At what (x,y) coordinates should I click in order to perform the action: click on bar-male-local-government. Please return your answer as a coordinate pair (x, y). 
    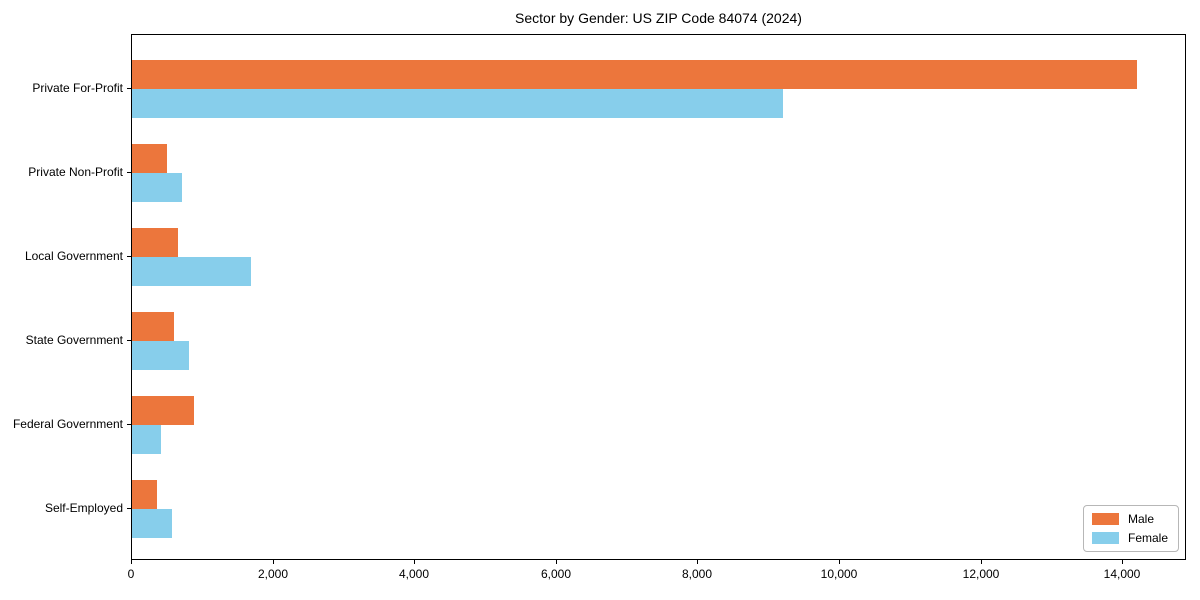
    Looking at the image, I should click on (155, 242).